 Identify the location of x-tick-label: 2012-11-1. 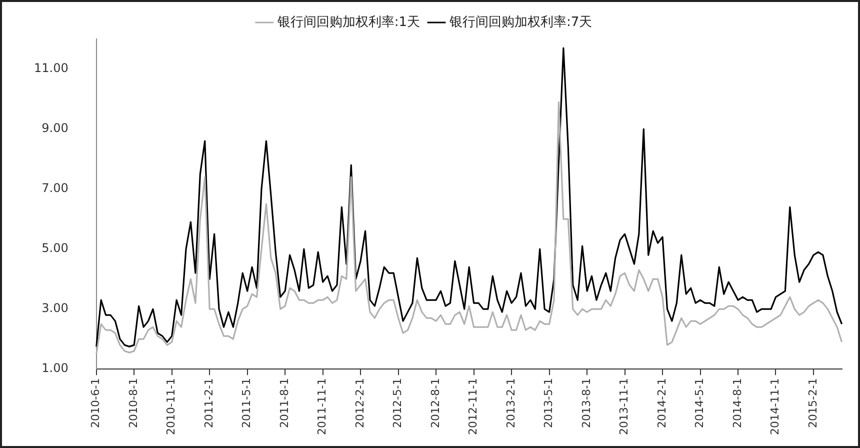
(473, 407).